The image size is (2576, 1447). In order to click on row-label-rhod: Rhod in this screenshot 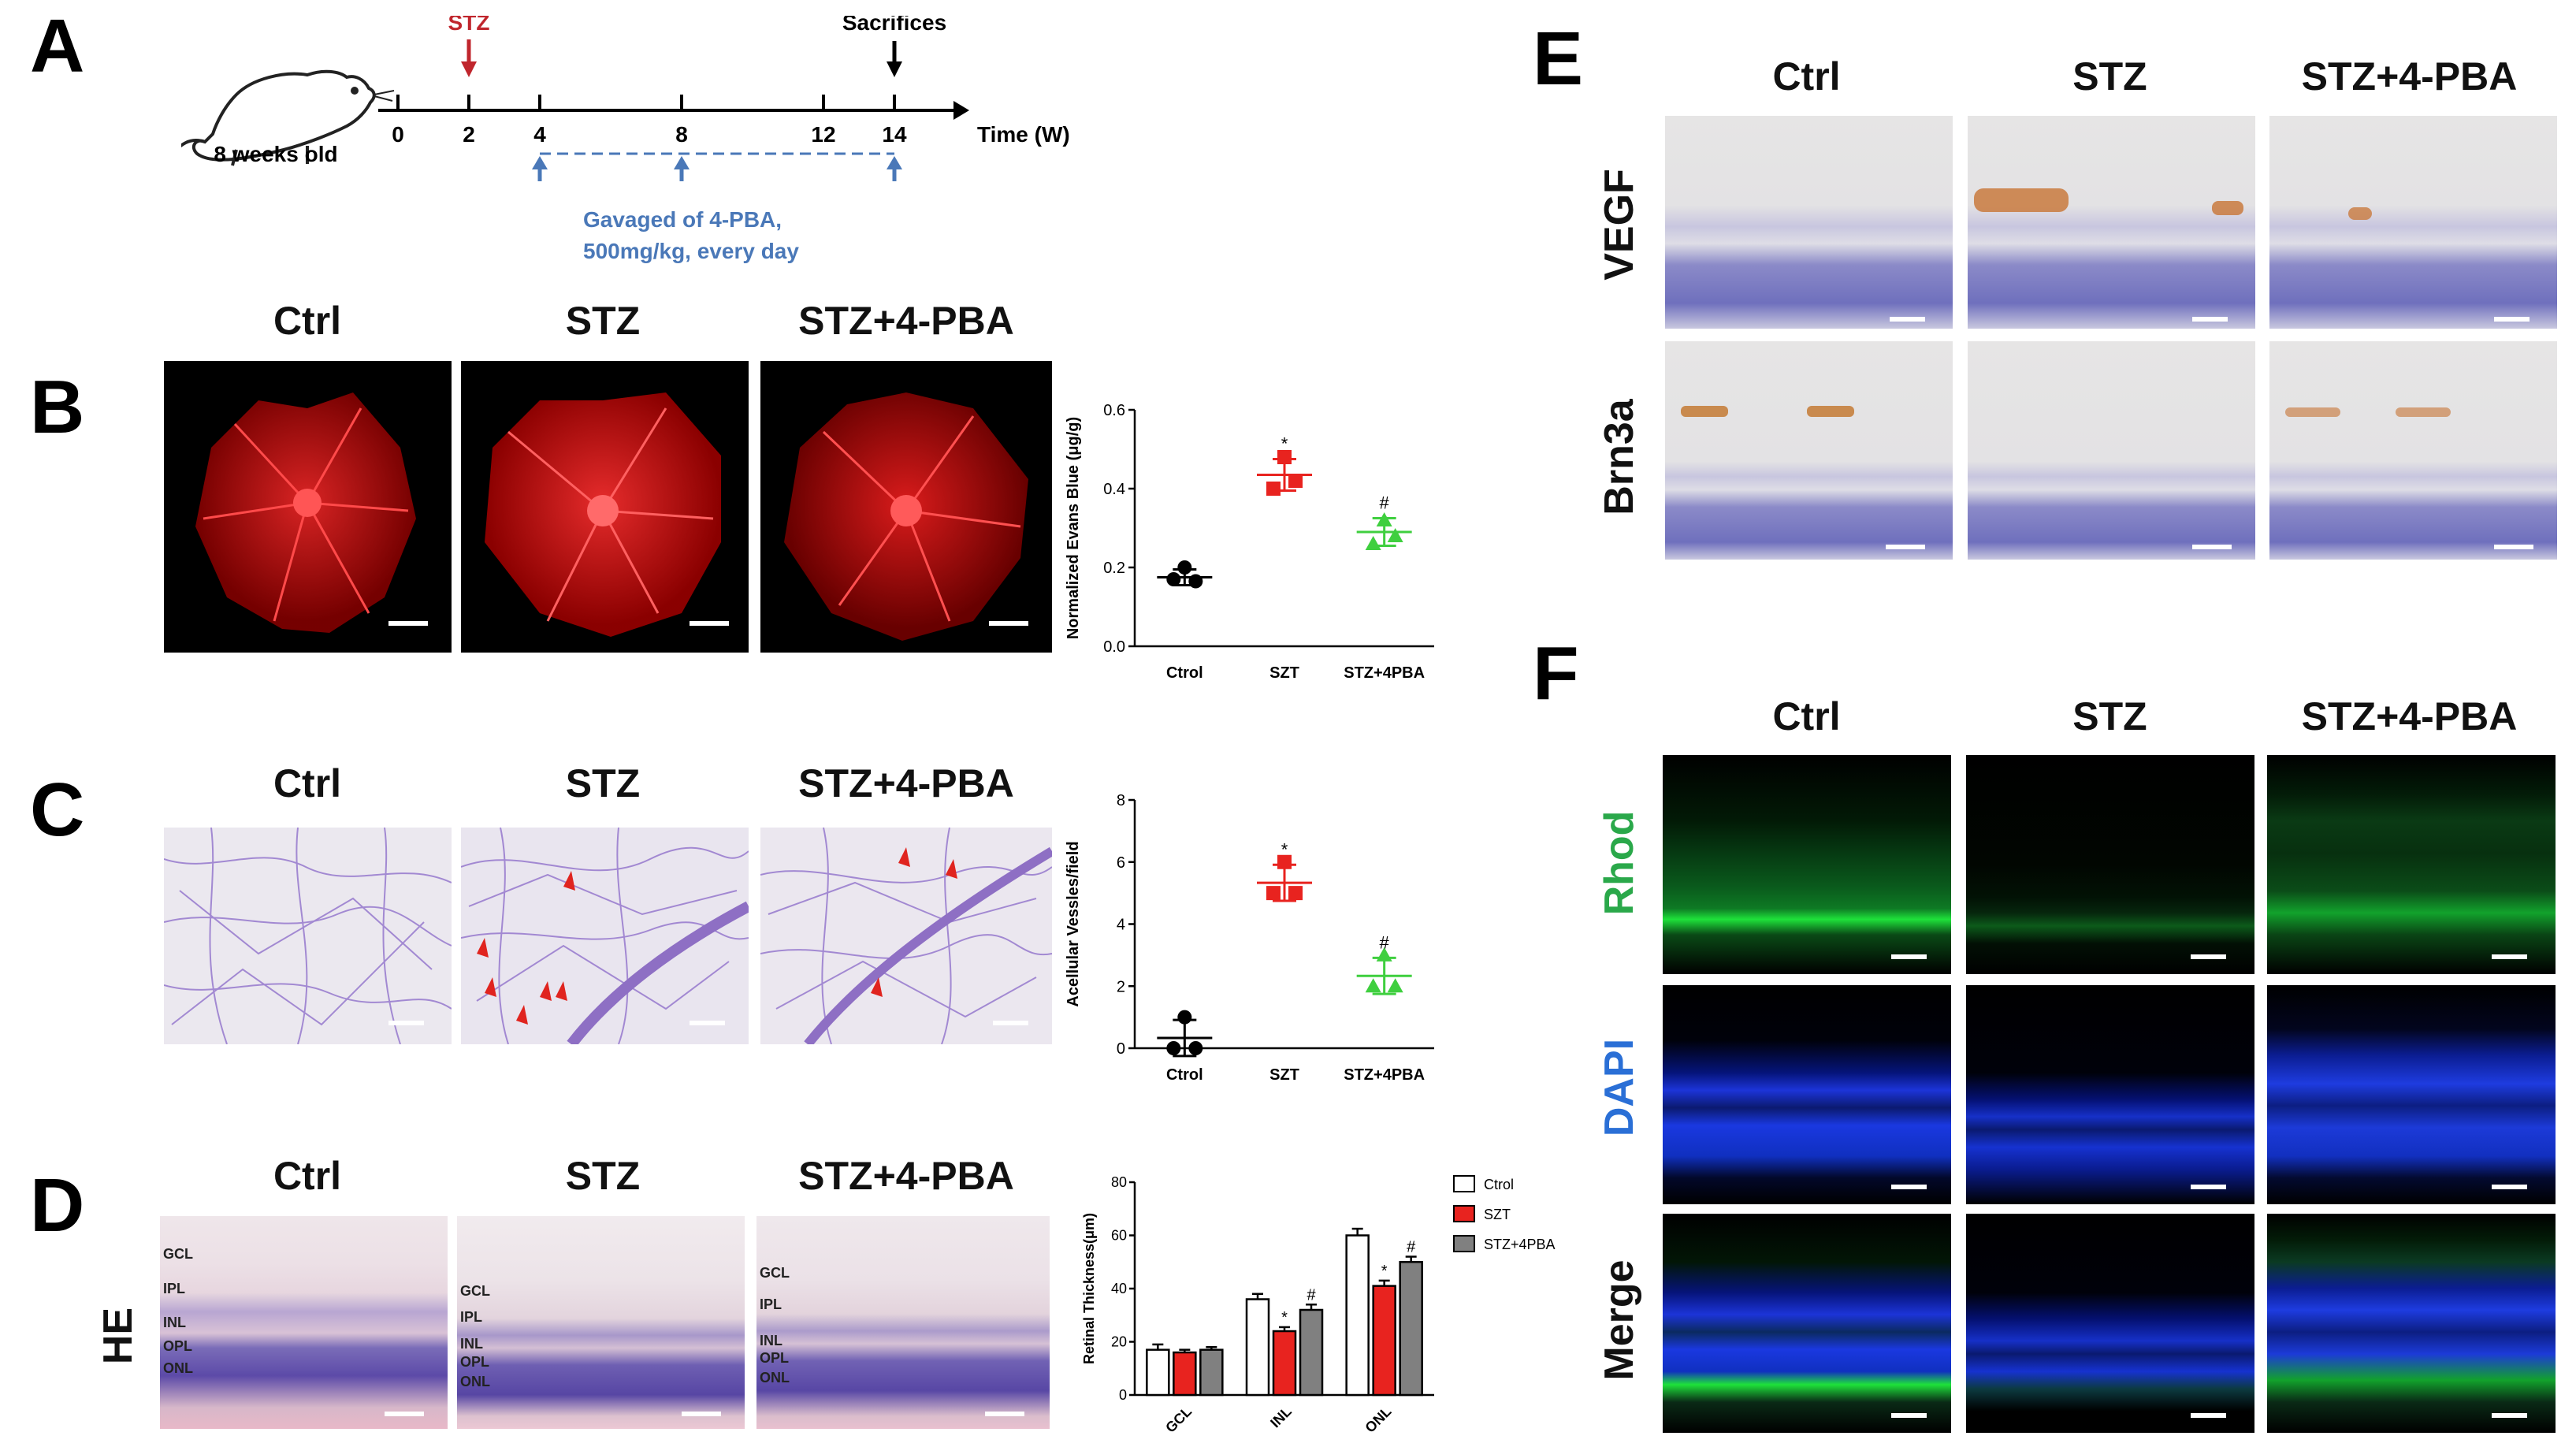, I will do `click(1619, 863)`.